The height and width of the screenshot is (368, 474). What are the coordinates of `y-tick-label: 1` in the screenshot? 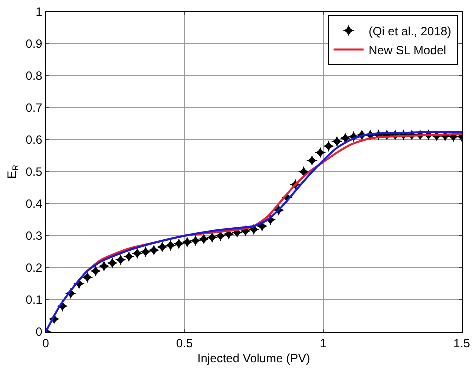 It's located at (39, 12).